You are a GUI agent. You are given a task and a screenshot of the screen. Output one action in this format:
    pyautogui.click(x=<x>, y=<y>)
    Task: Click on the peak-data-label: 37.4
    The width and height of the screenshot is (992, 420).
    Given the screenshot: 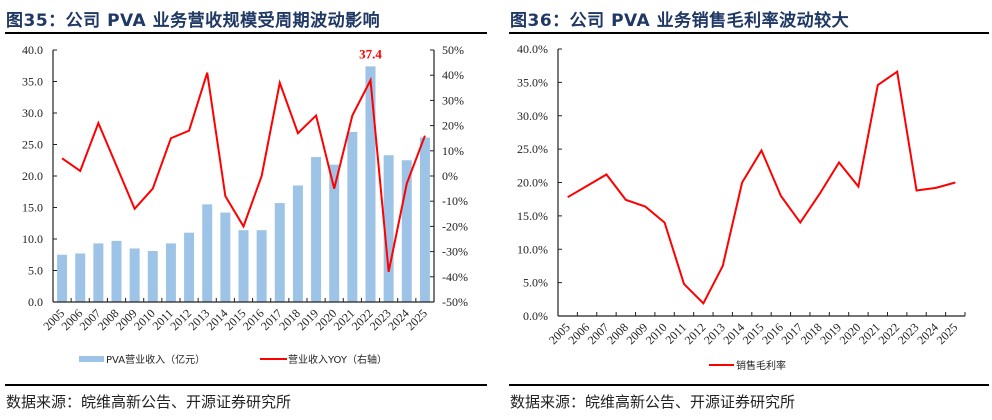 What is the action you would take?
    pyautogui.click(x=370, y=53)
    